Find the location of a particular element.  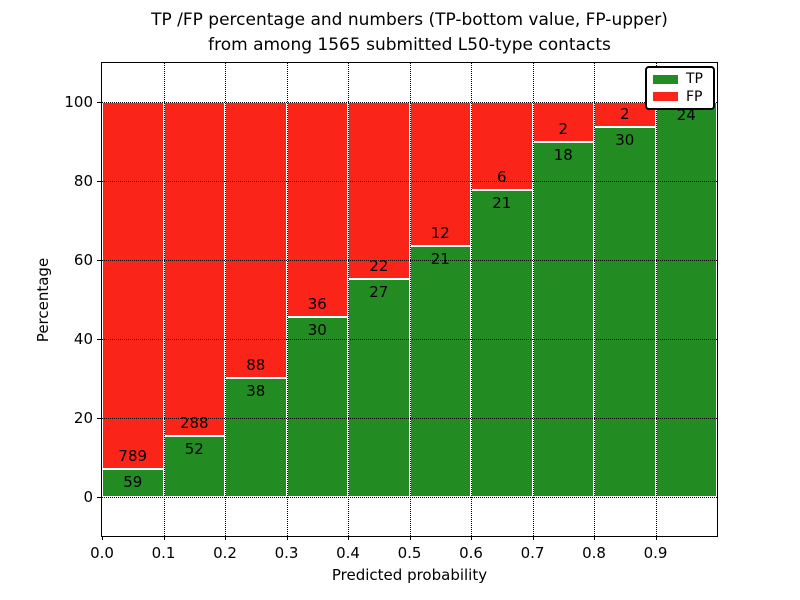

x-tick-label-5: 0.5 is located at coordinates (409, 553).